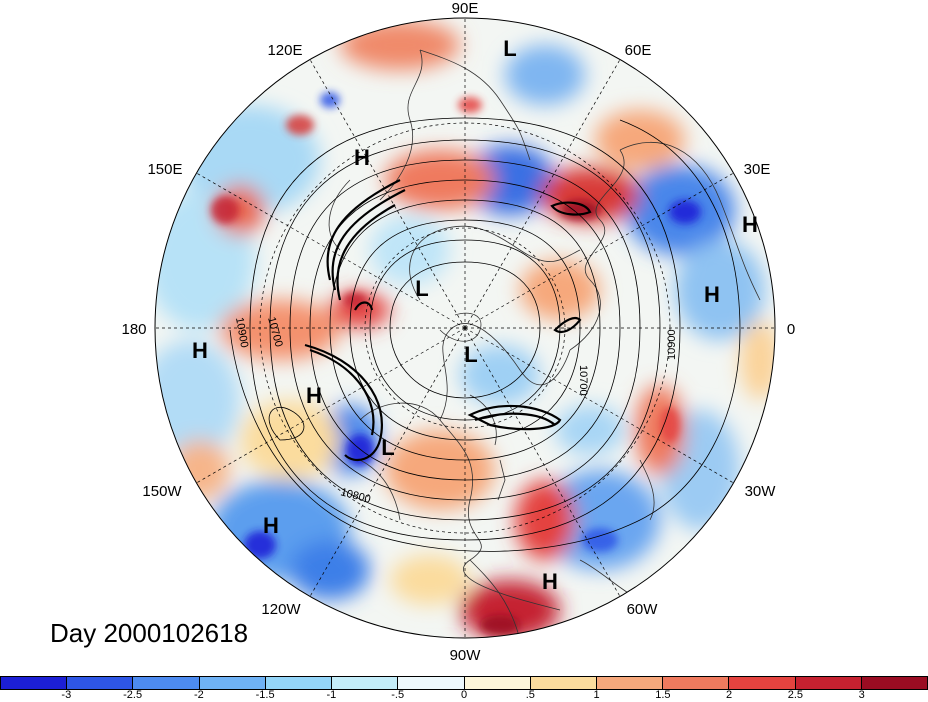 The height and width of the screenshot is (702, 928). I want to click on colorbar-tick-label: -2, so click(199, 695).